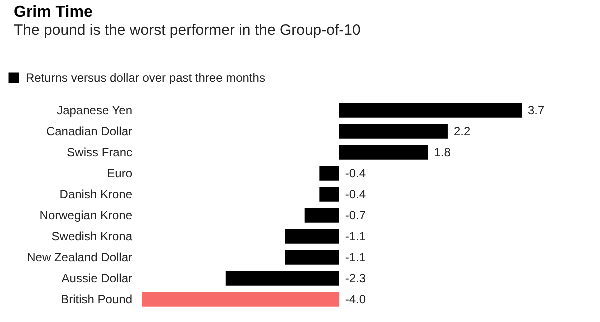 The image size is (600, 322). Describe the element at coordinates (355, 279) in the screenshot. I see `data-label: -2.3` at that location.